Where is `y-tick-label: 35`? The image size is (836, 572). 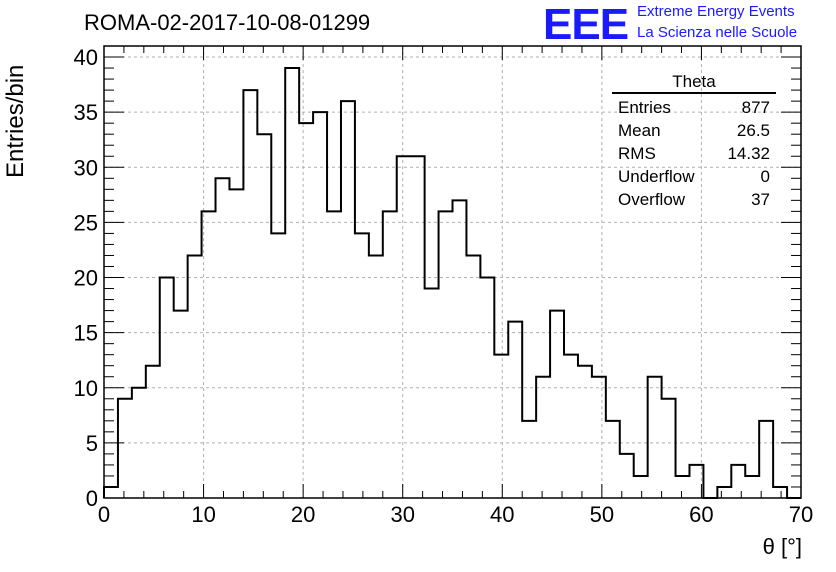 y-tick-label: 35 is located at coordinates (86, 112).